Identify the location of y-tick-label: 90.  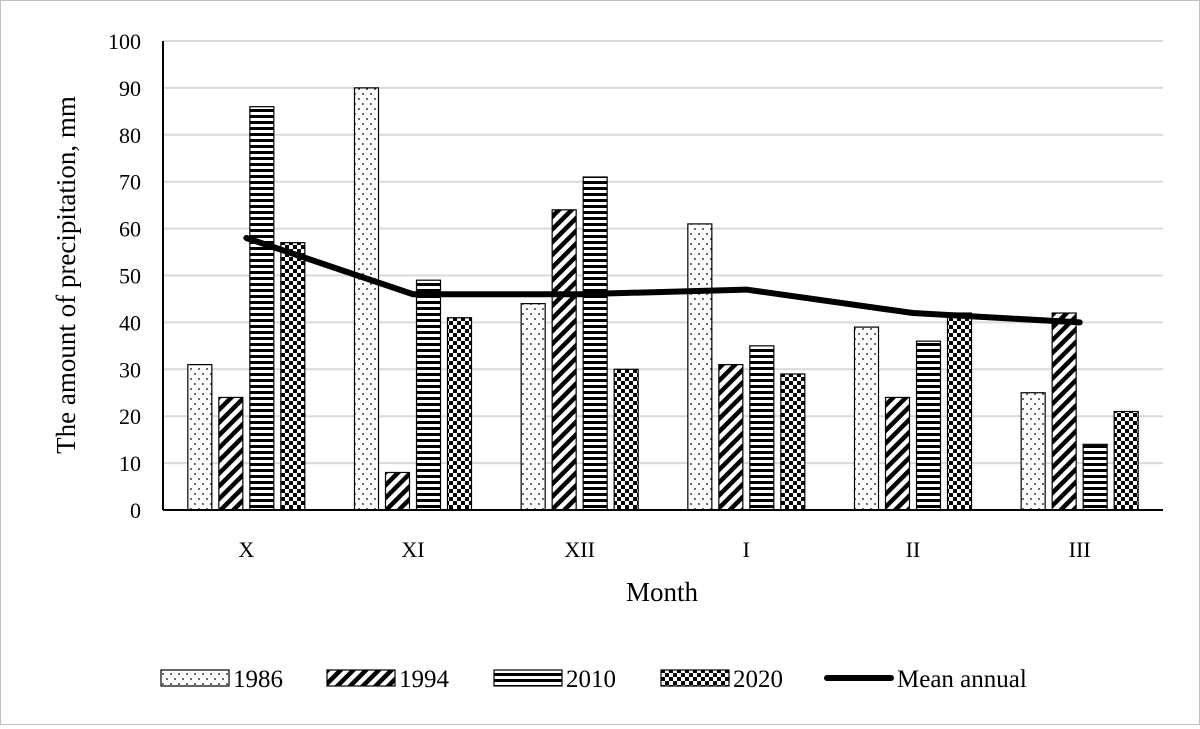
(130, 88).